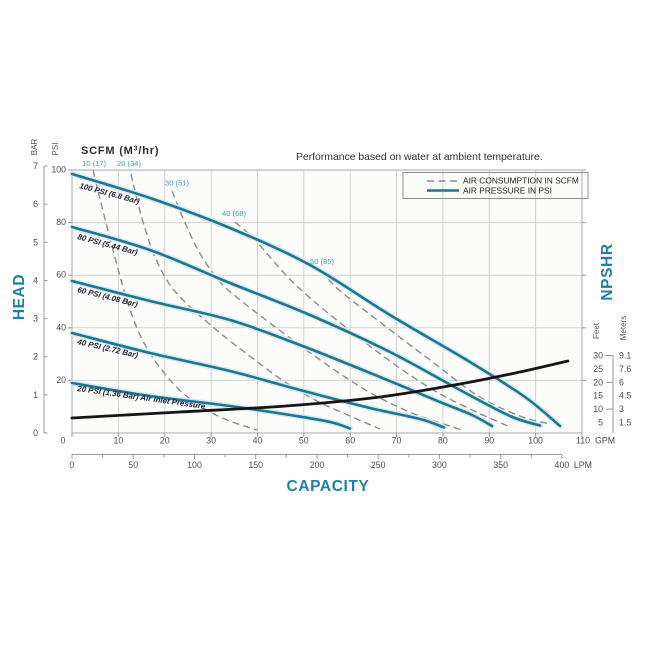 This screenshot has height=655, width=650. Describe the element at coordinates (322, 261) in the screenshot. I see `svg-text: 50 (85)` at that location.